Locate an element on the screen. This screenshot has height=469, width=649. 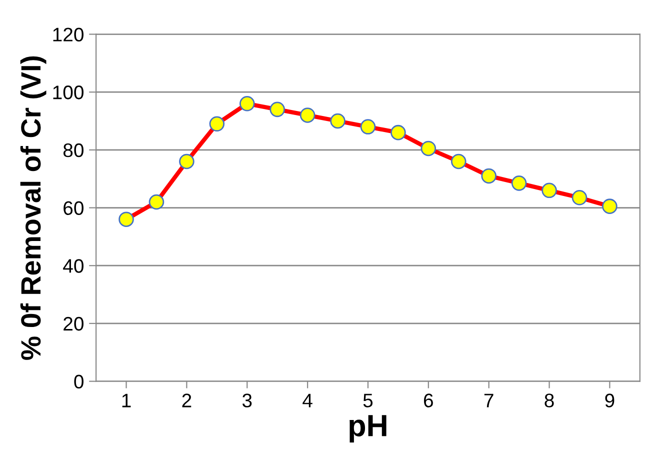
x-tick-label: 8 is located at coordinates (549, 401).